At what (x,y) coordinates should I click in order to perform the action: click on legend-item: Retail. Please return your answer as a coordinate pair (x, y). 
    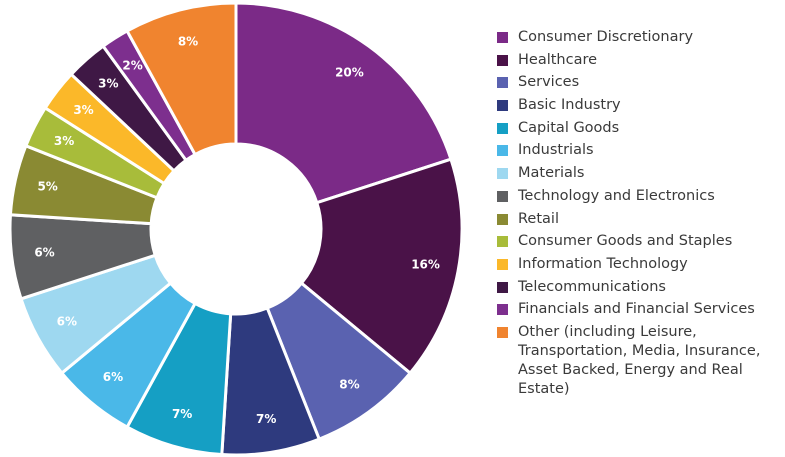
    Looking at the image, I should click on (639, 219).